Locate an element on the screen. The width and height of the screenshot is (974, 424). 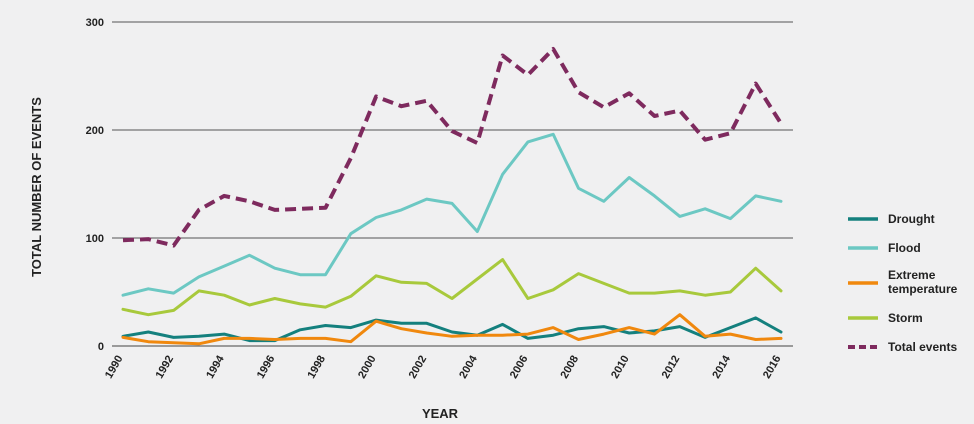
legend-label: Drought is located at coordinates (911, 219).